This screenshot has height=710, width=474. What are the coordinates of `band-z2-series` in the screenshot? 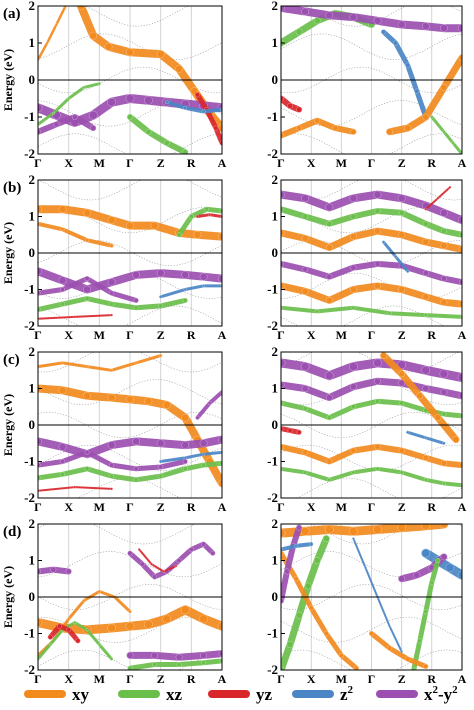 It's located at (441, 564).